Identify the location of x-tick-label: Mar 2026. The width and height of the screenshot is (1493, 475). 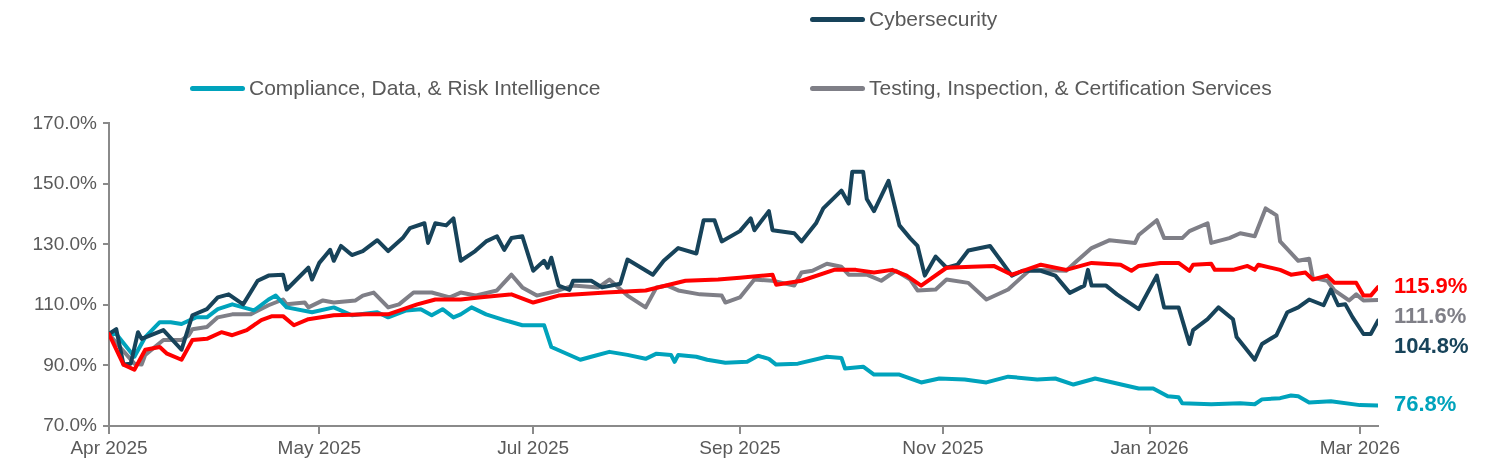
(1360, 447).